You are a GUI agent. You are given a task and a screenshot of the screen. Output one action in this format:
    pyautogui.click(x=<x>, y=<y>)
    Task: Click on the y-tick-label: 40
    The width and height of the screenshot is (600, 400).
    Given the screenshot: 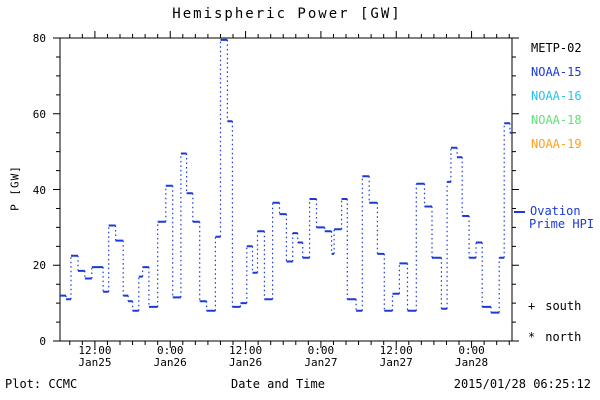 What is the action you would take?
    pyautogui.click(x=39, y=190)
    